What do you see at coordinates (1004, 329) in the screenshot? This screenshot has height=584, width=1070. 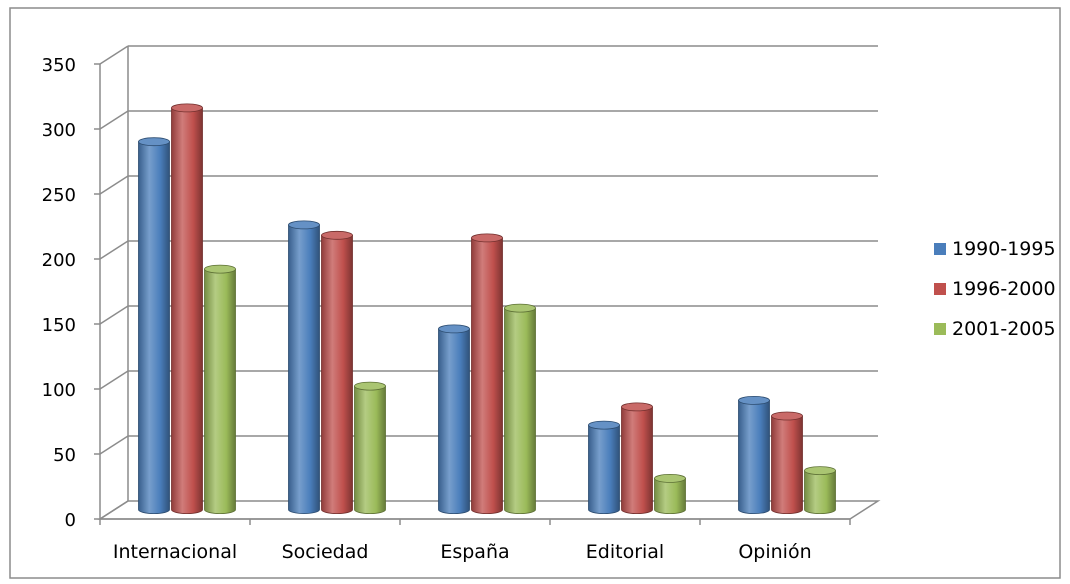 I see `legend-label: 2001-2005` at bounding box center [1004, 329].